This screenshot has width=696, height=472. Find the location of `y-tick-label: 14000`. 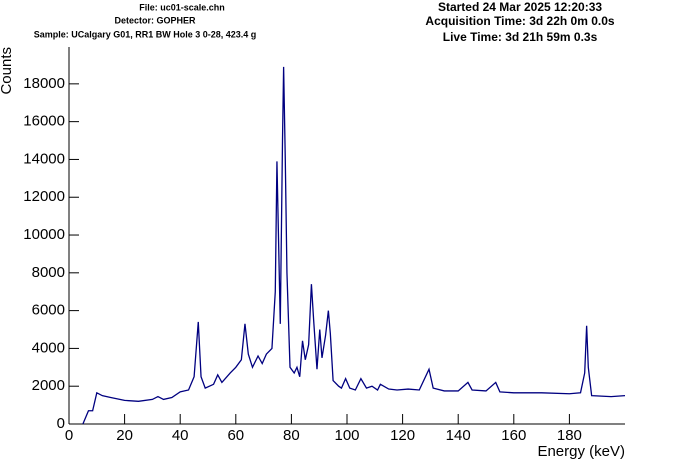

y-tick-label: 14000 is located at coordinates (44, 158).